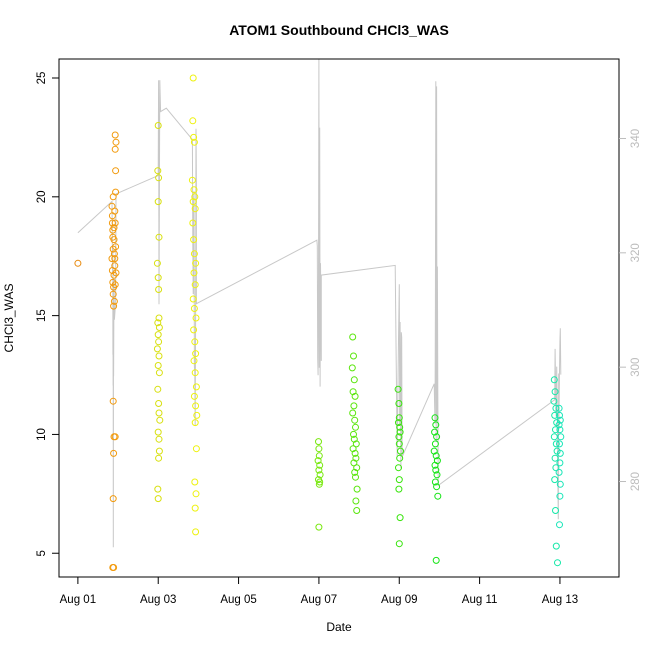  I want to click on y-tick-label: 5, so click(42, 553).